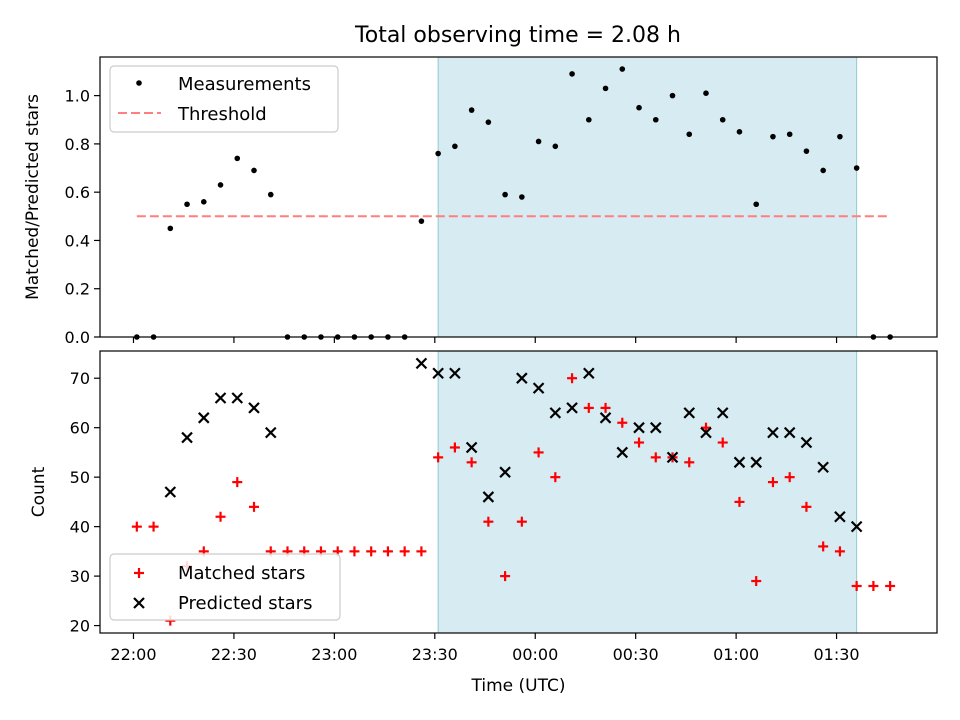  Describe the element at coordinates (139, 573) in the screenshot. I see `legend-matched-marker` at that location.